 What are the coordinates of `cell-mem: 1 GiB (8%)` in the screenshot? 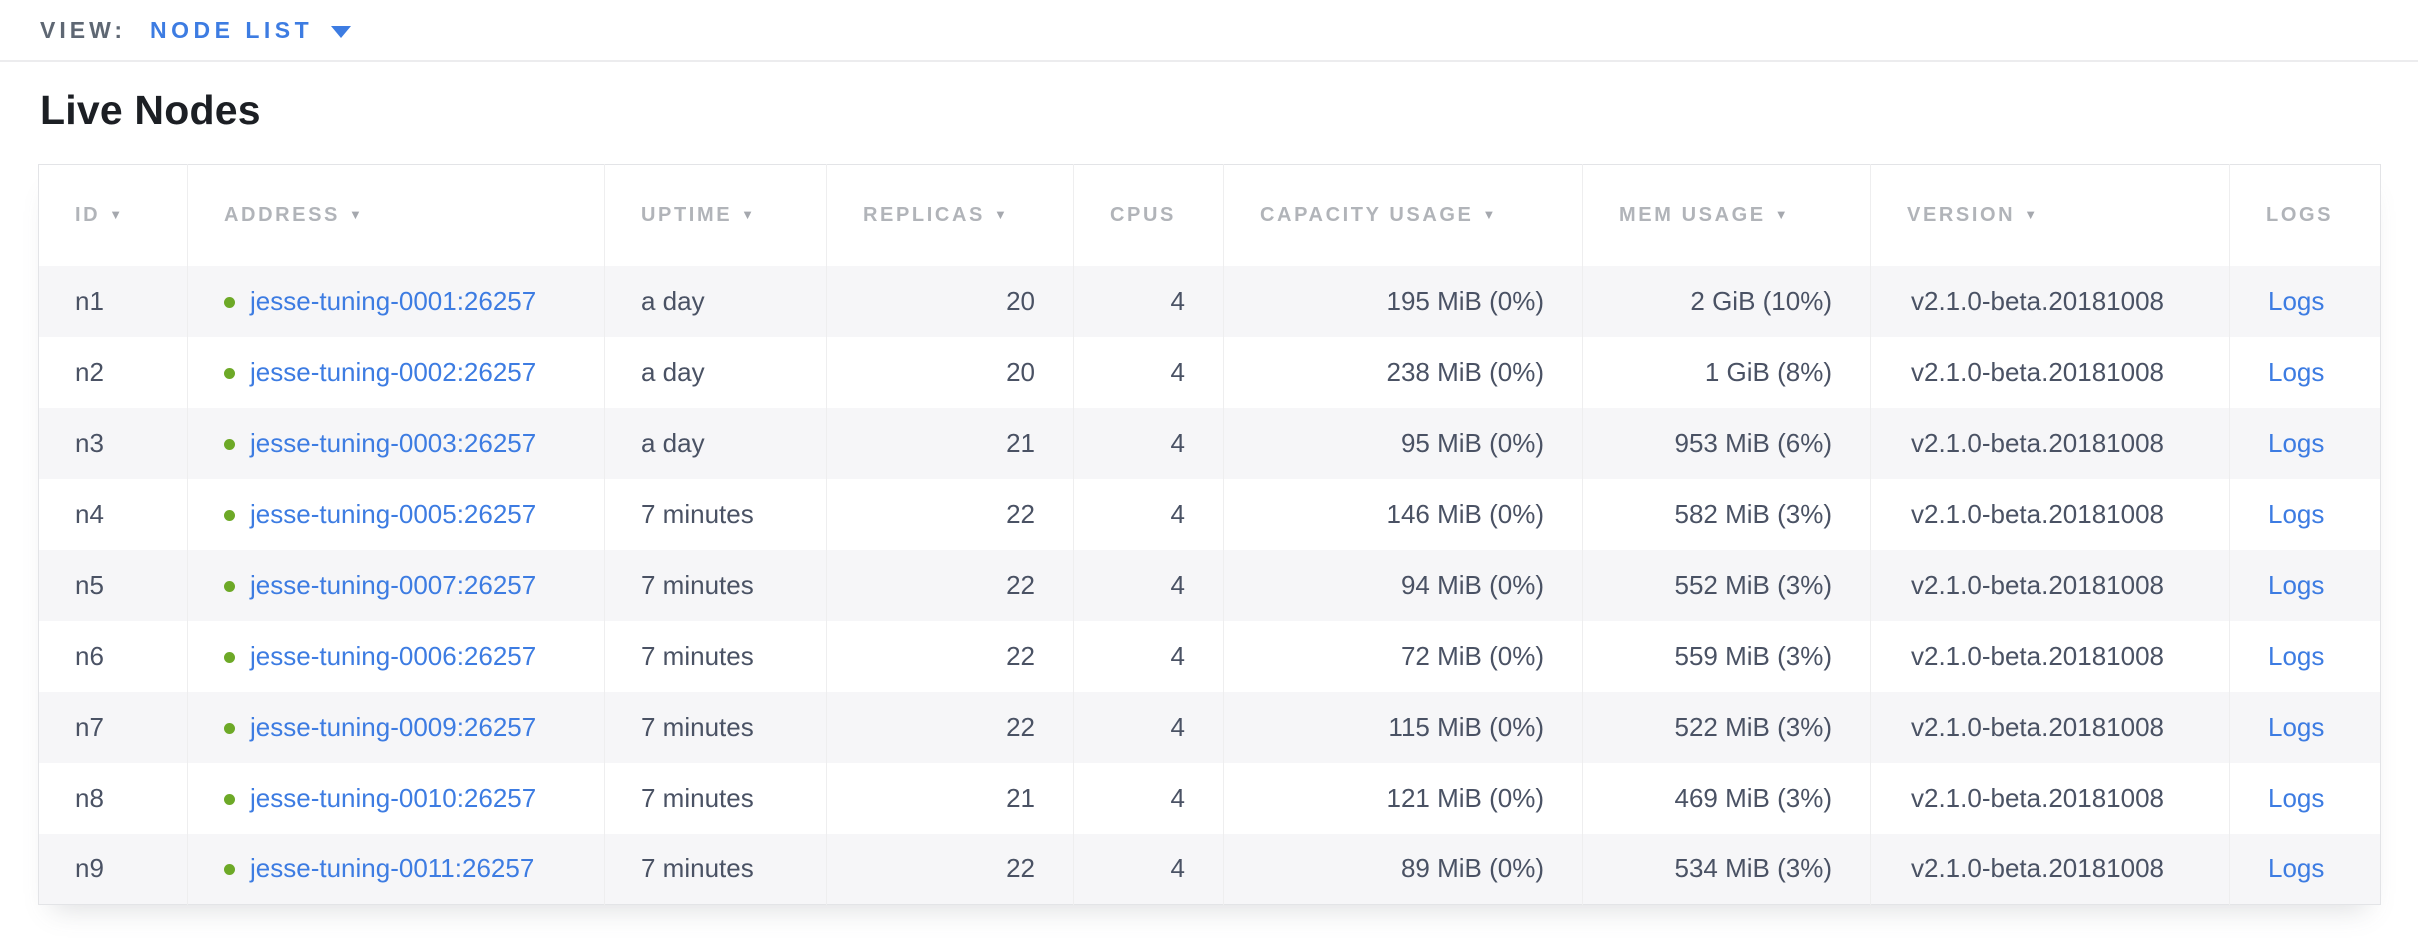 It's located at (1726, 372).